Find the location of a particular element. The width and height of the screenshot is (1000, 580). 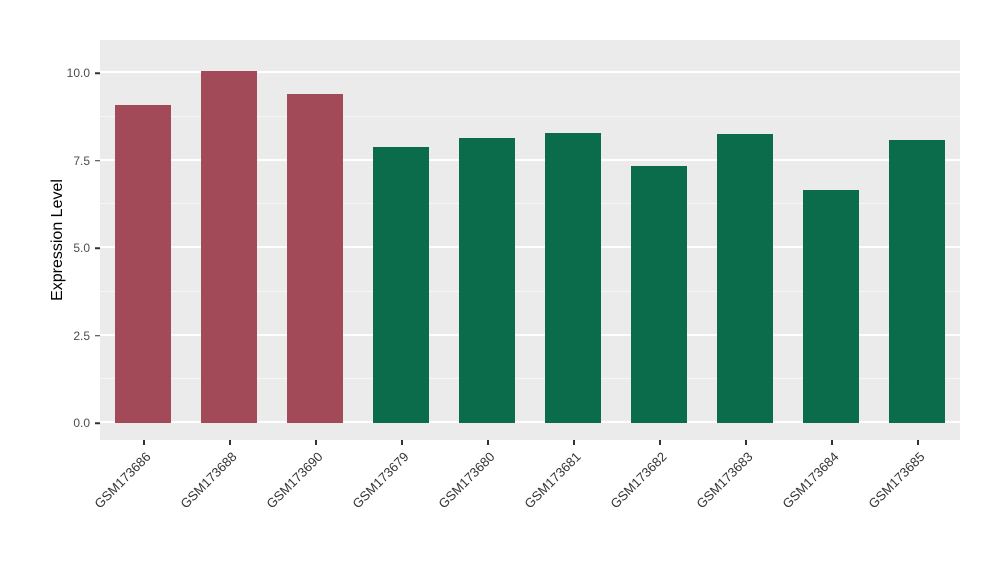

y-tick-label: 0.0 is located at coordinates (81, 423).